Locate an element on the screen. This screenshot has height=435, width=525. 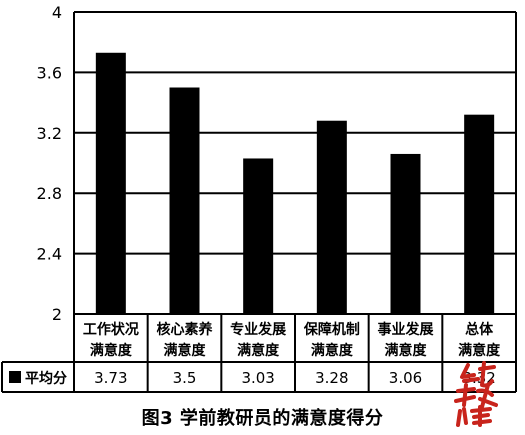
data-value-label: 3.32 is located at coordinates (478, 378).